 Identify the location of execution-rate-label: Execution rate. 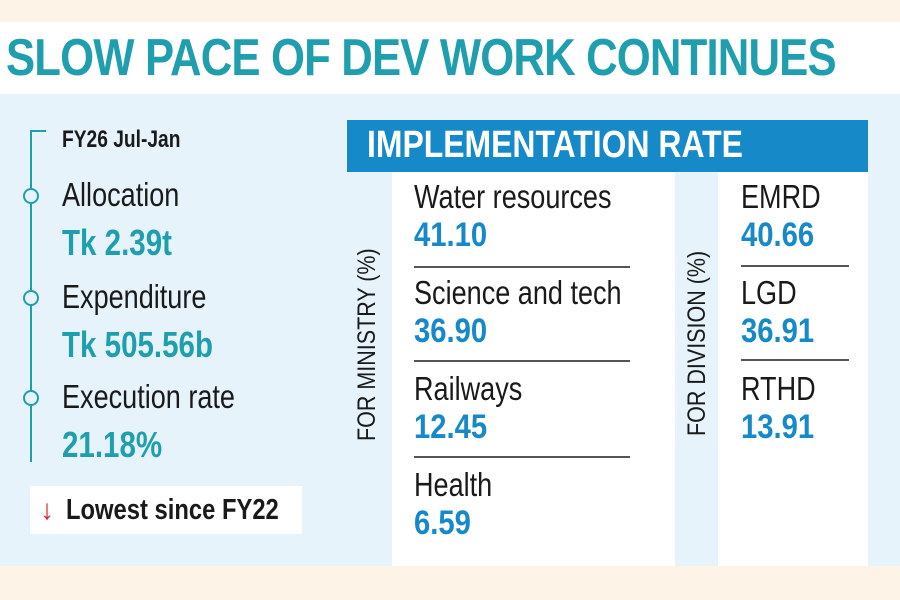
(148, 396).